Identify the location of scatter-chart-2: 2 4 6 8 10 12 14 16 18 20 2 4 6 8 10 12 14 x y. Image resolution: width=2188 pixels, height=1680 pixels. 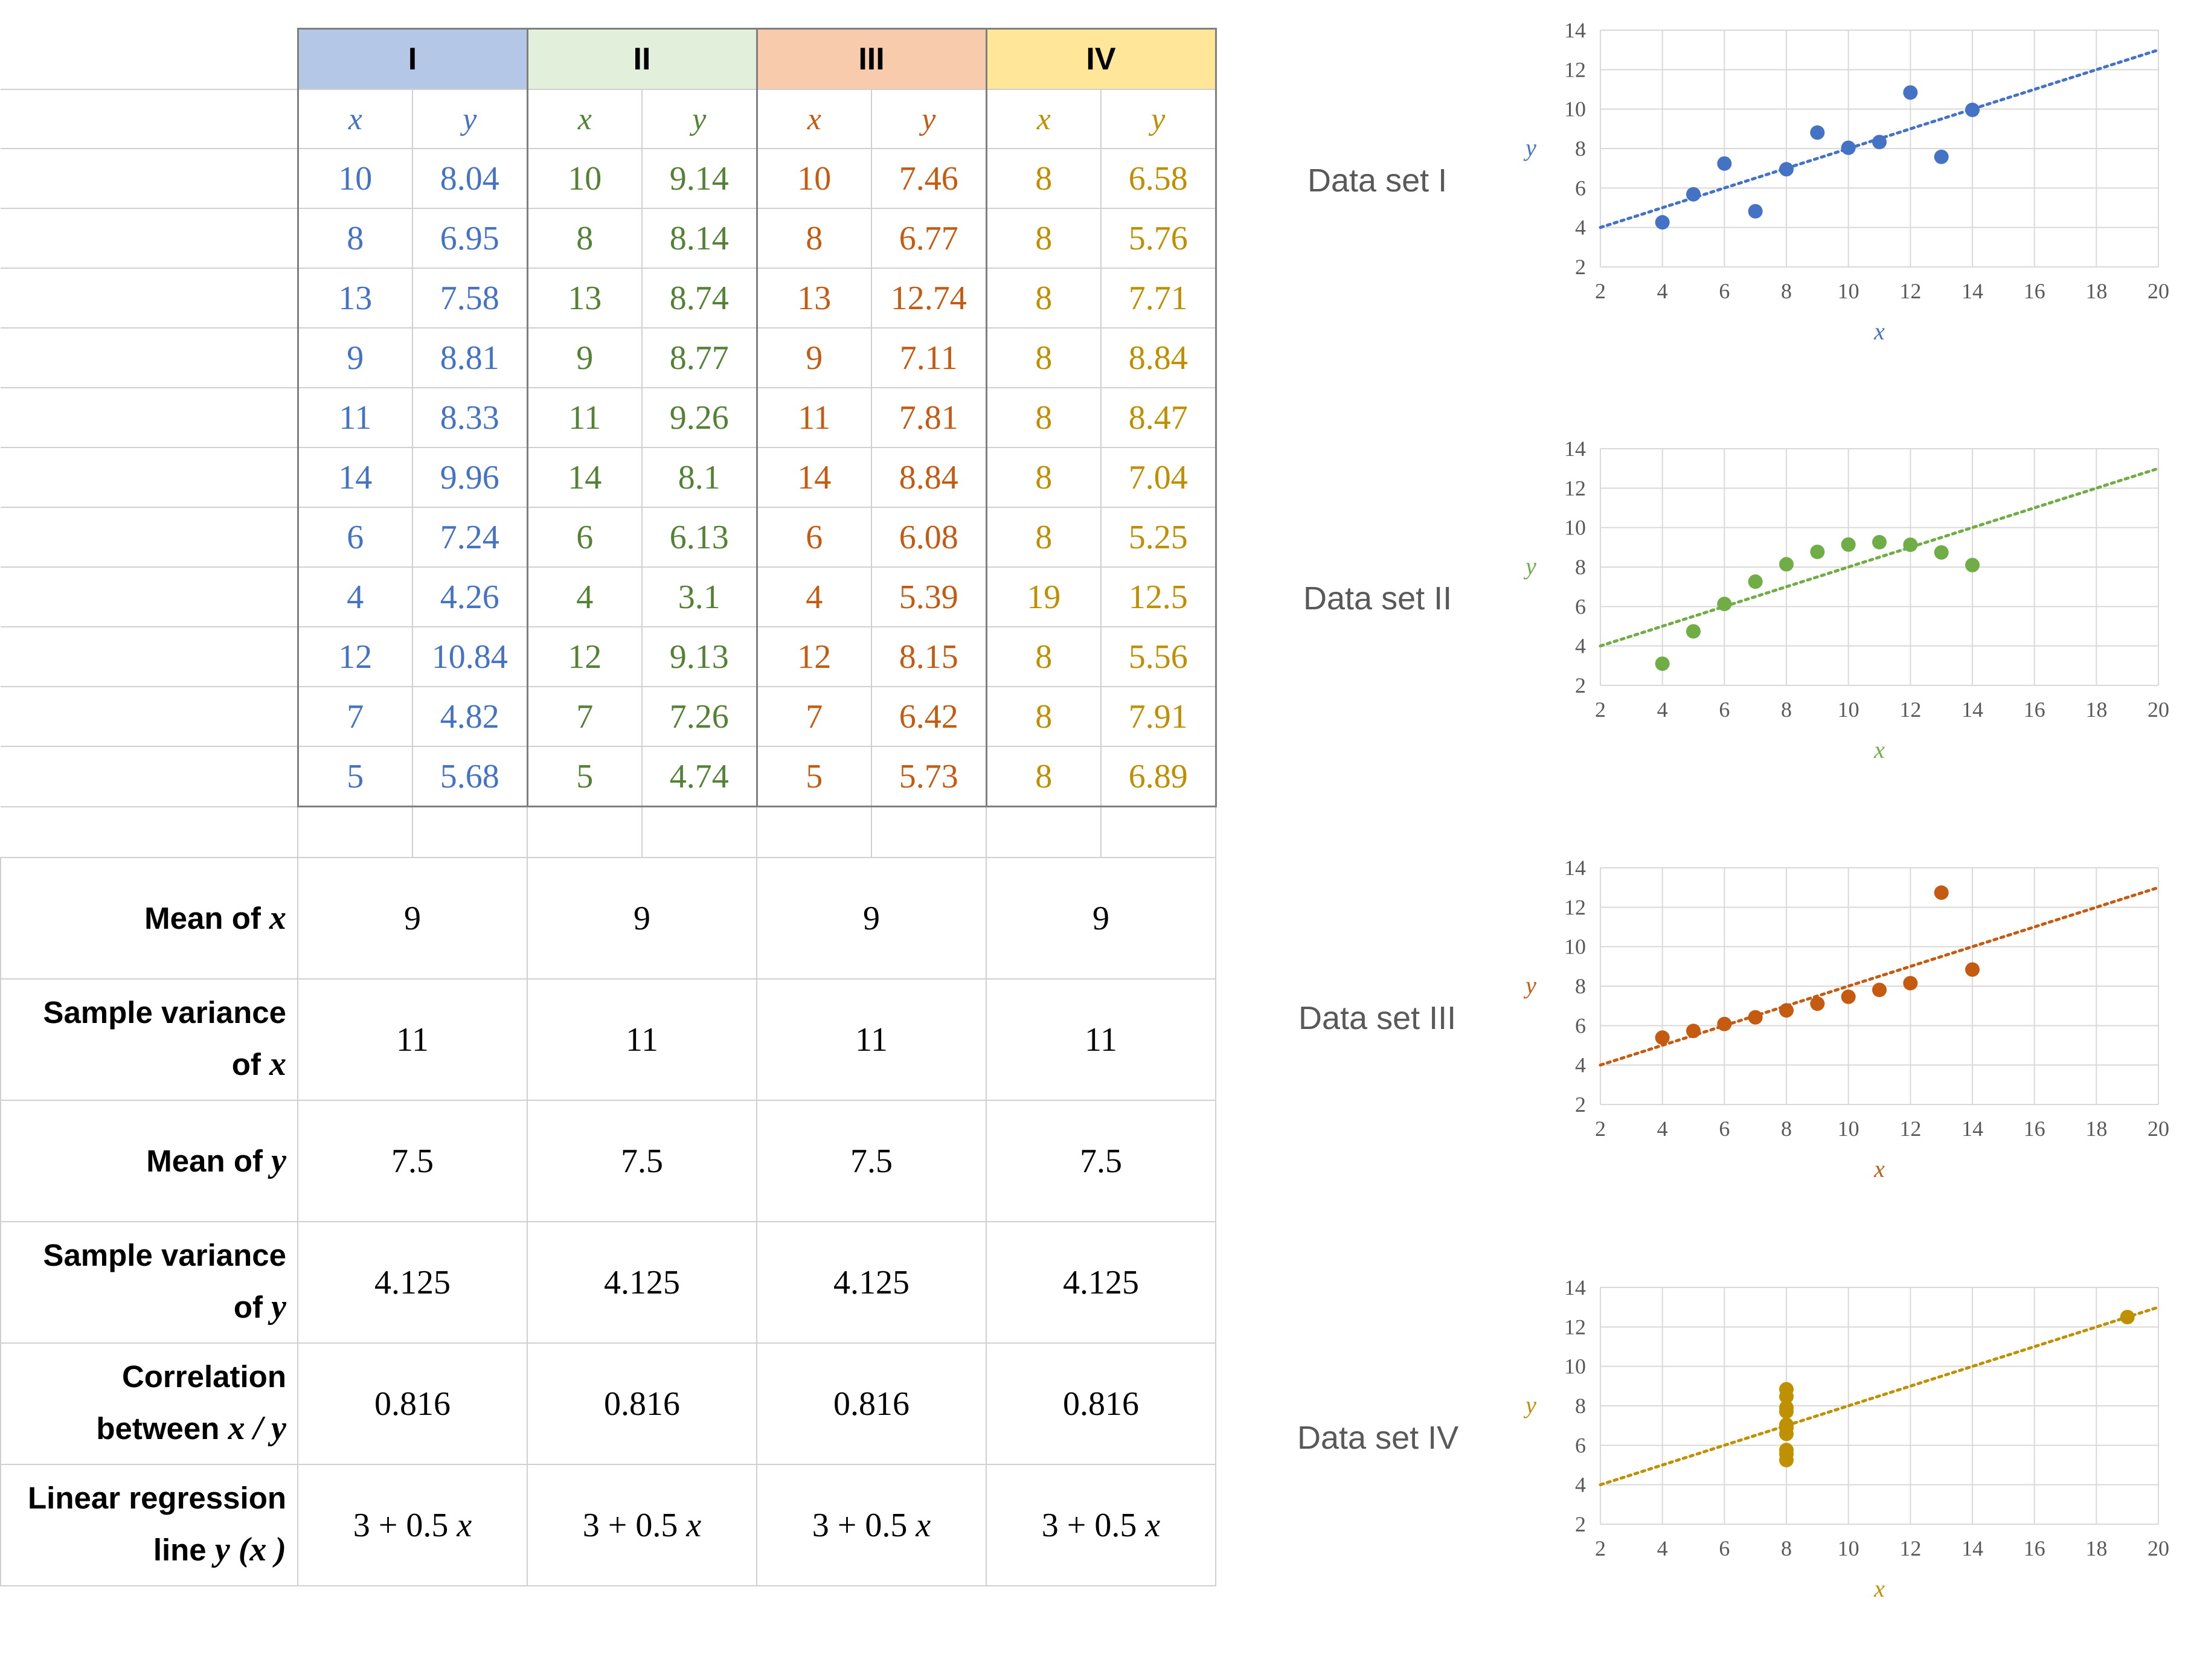
(1846, 600).